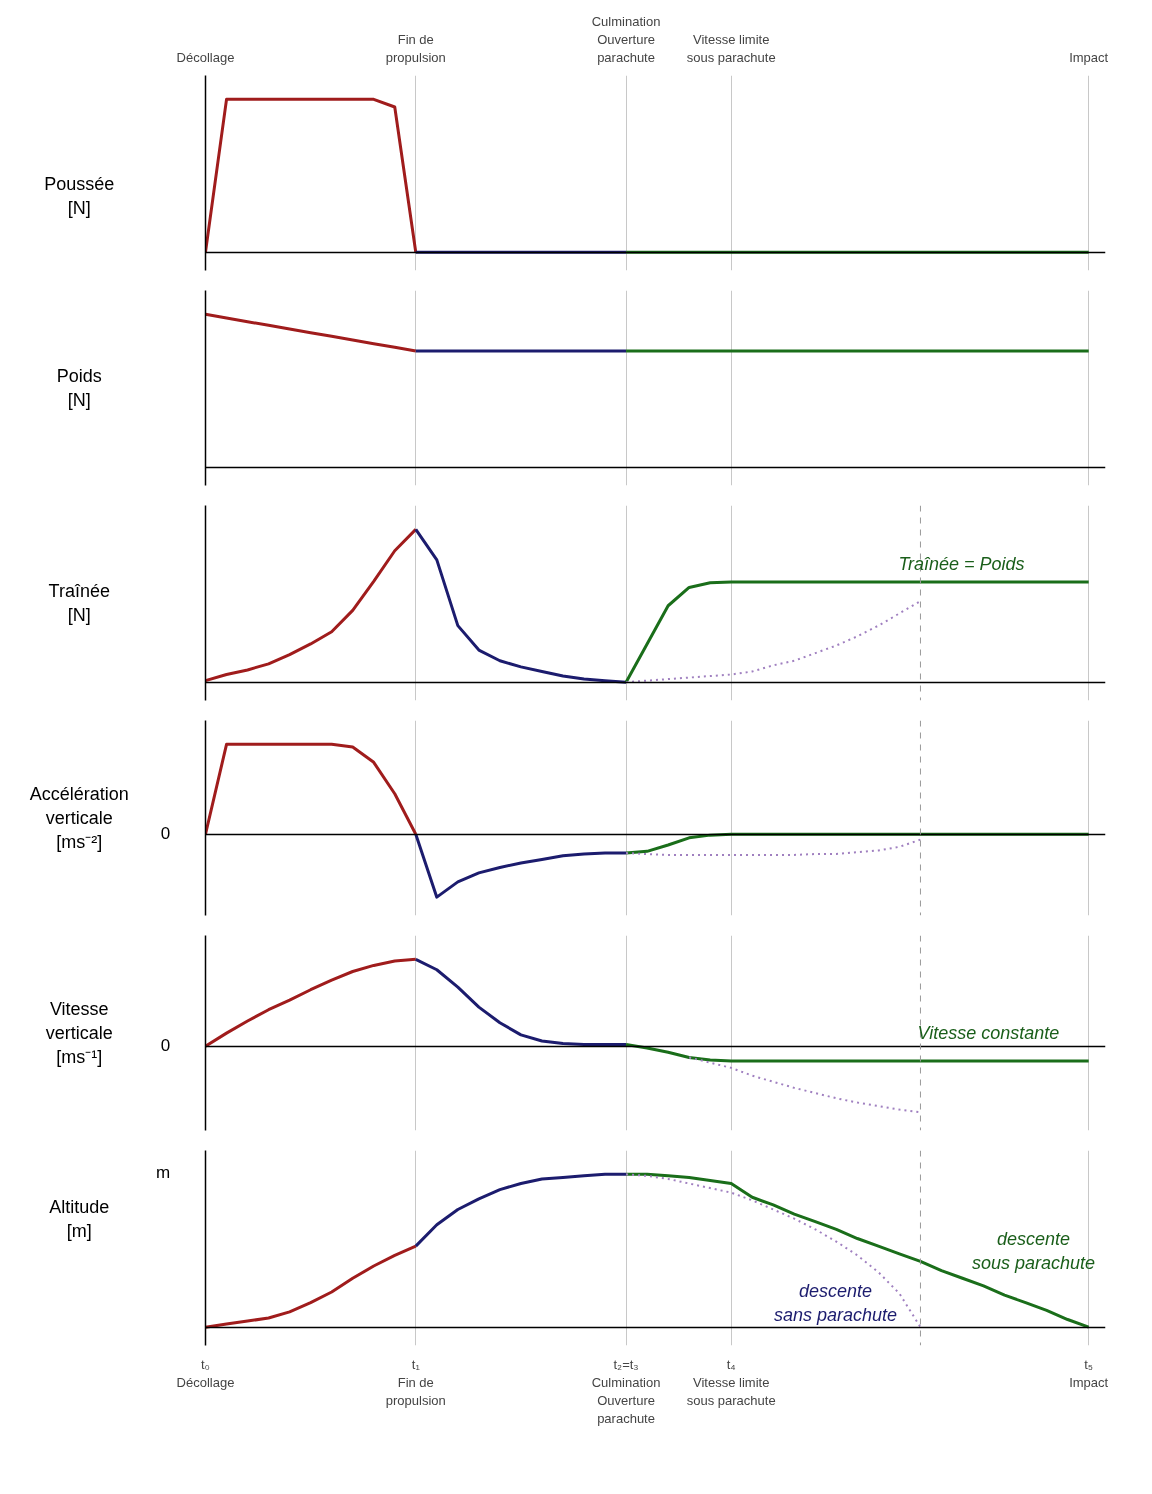 This screenshot has width=1152, height=1494. I want to click on annotation: Vitesse constante, so click(988, 1032).